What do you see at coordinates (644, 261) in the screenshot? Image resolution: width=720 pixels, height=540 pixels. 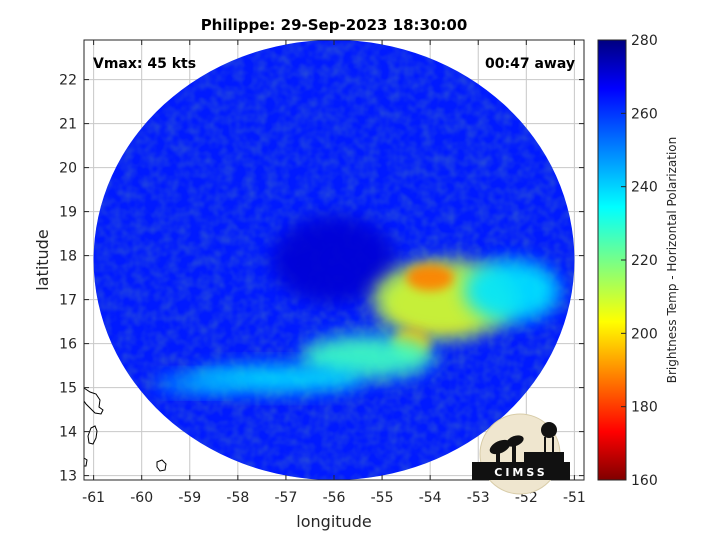 I see `colorbar-tick-label: 220` at bounding box center [644, 261].